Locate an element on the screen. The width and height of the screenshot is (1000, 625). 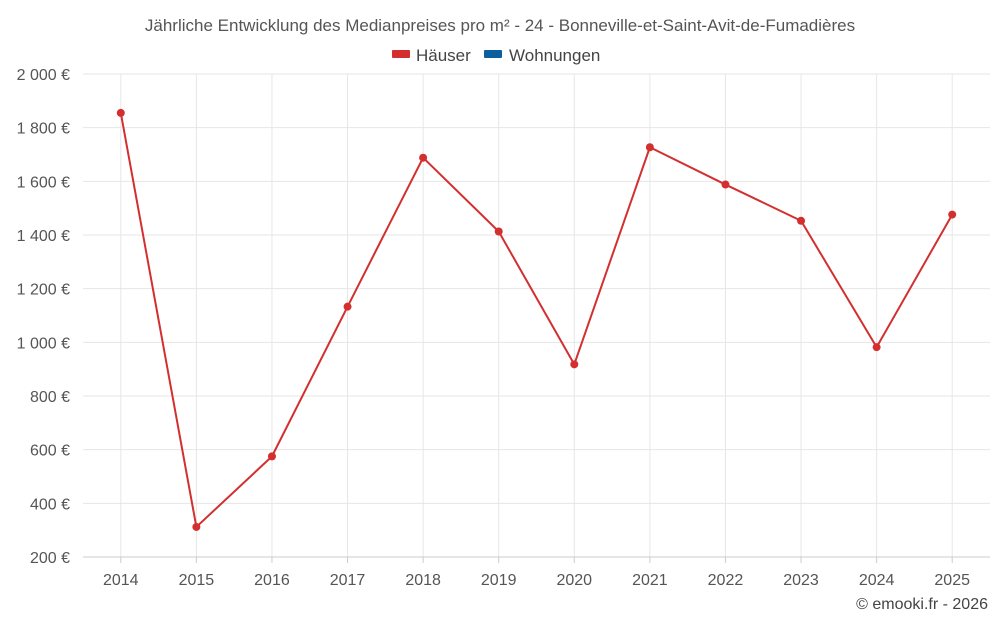
y-tick-label: 1 800 € is located at coordinates (43, 129).